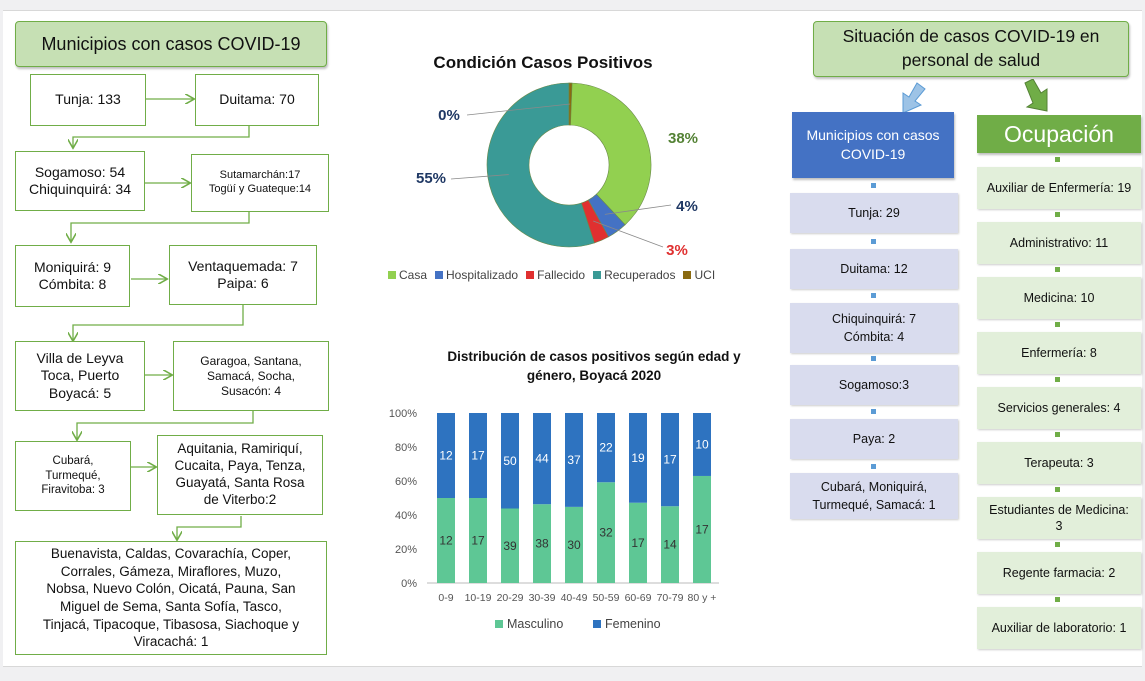 The width and height of the screenshot is (1145, 681). I want to click on data-label-masculino: 12, so click(446, 541).